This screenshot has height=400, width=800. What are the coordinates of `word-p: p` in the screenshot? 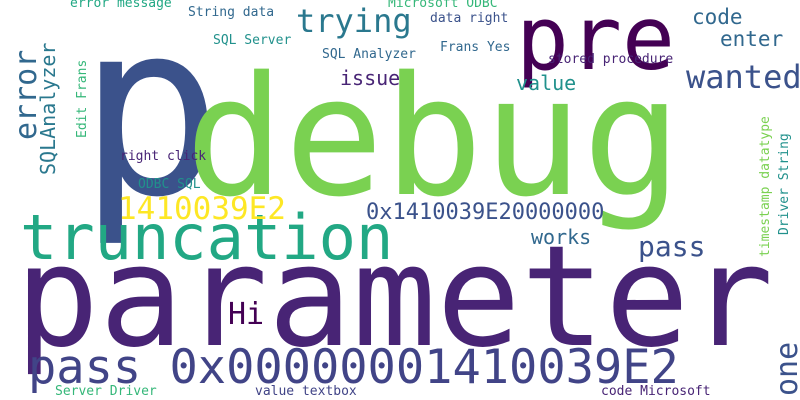 It's located at (150, 125).